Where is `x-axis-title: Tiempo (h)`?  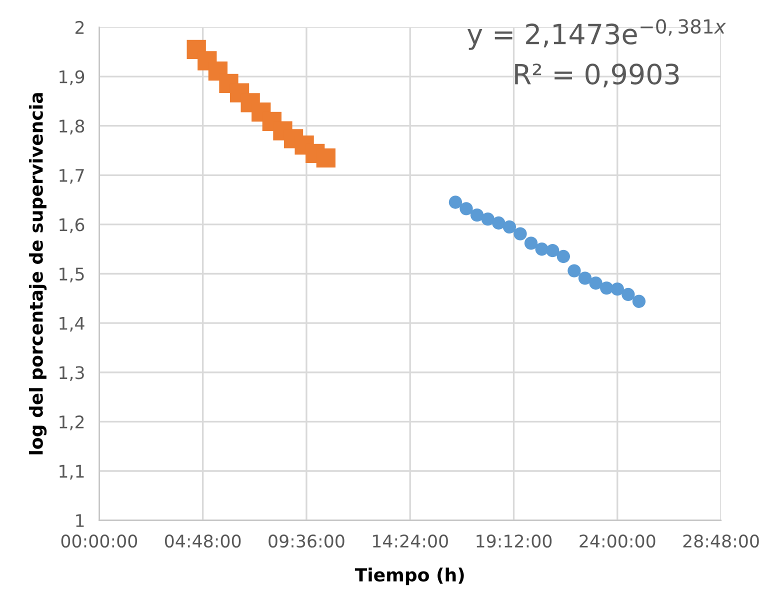 x-axis-title: Tiempo (h) is located at coordinates (409, 577).